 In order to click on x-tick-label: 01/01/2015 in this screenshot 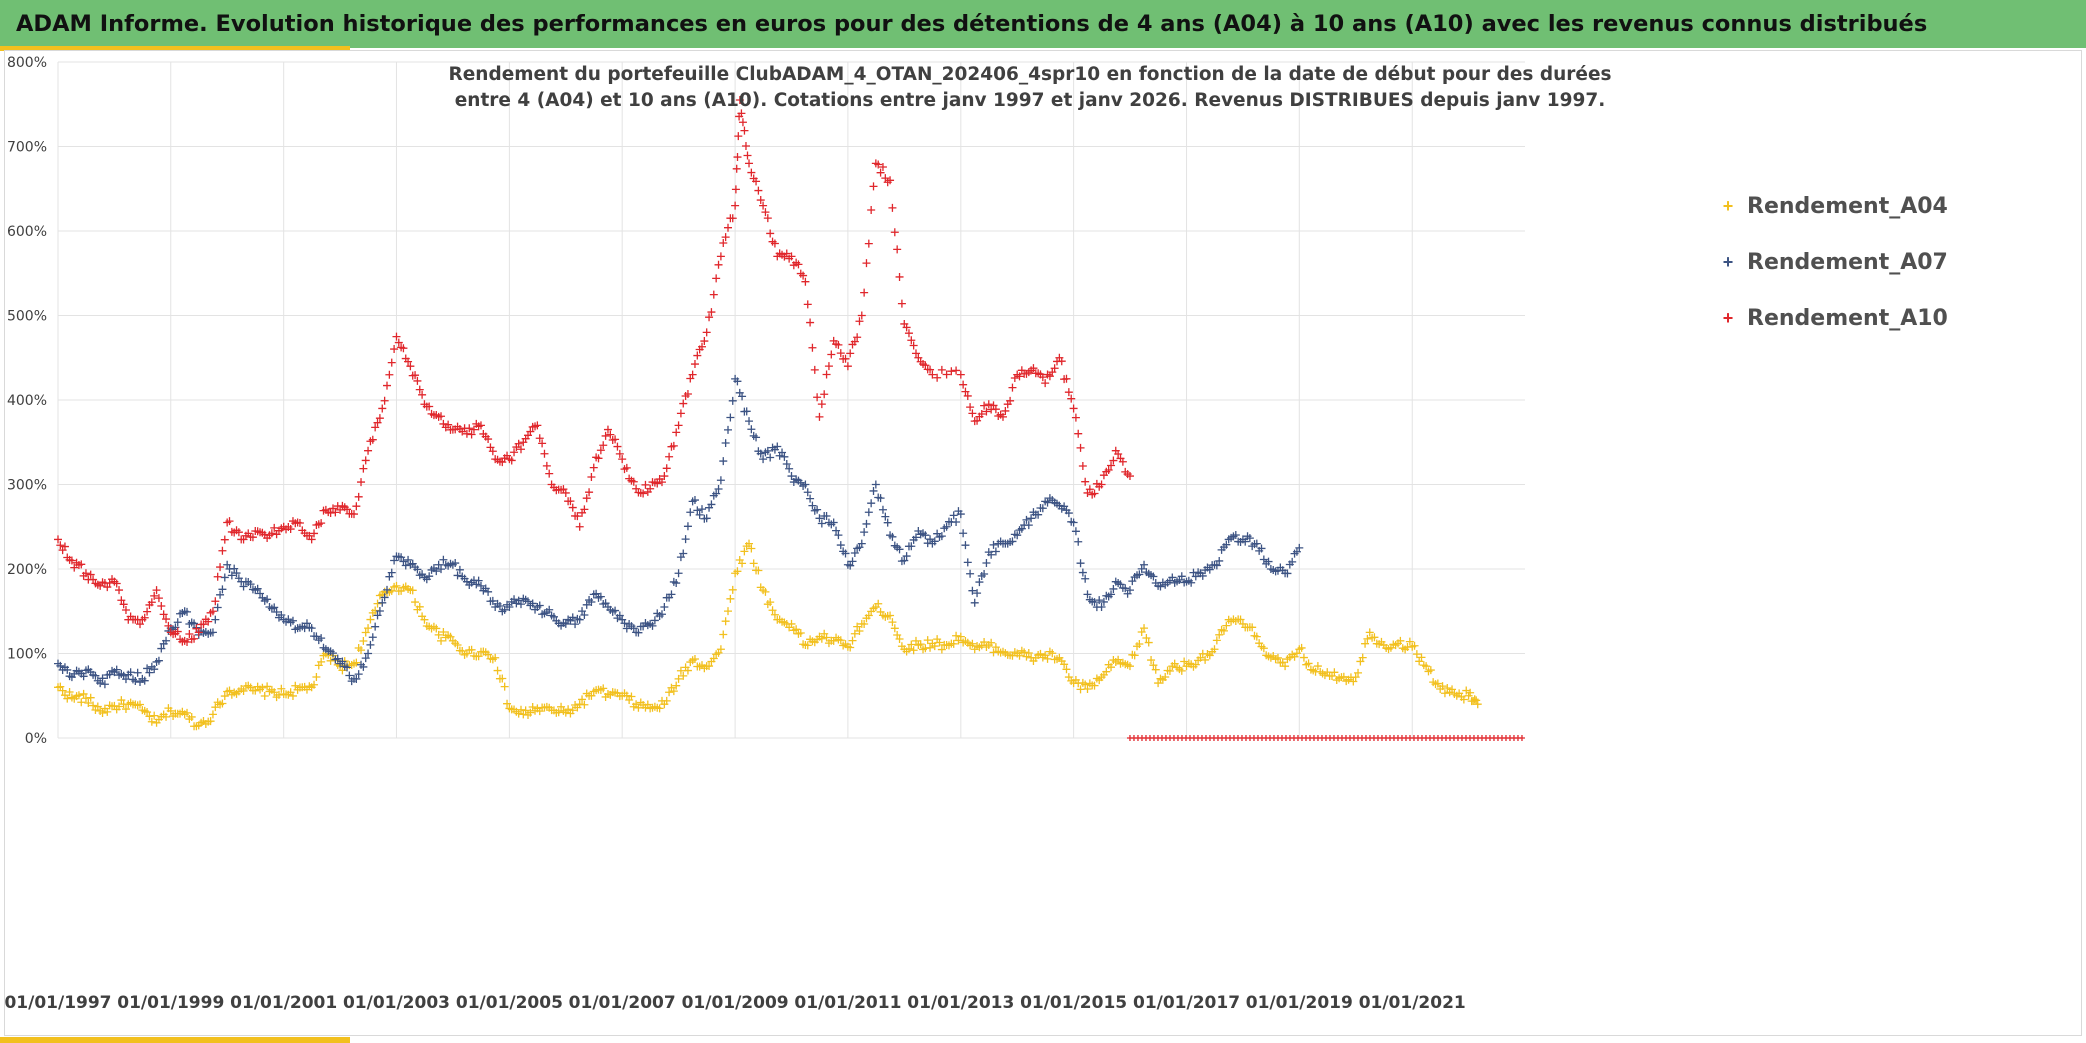, I will do `click(1073, 1003)`.